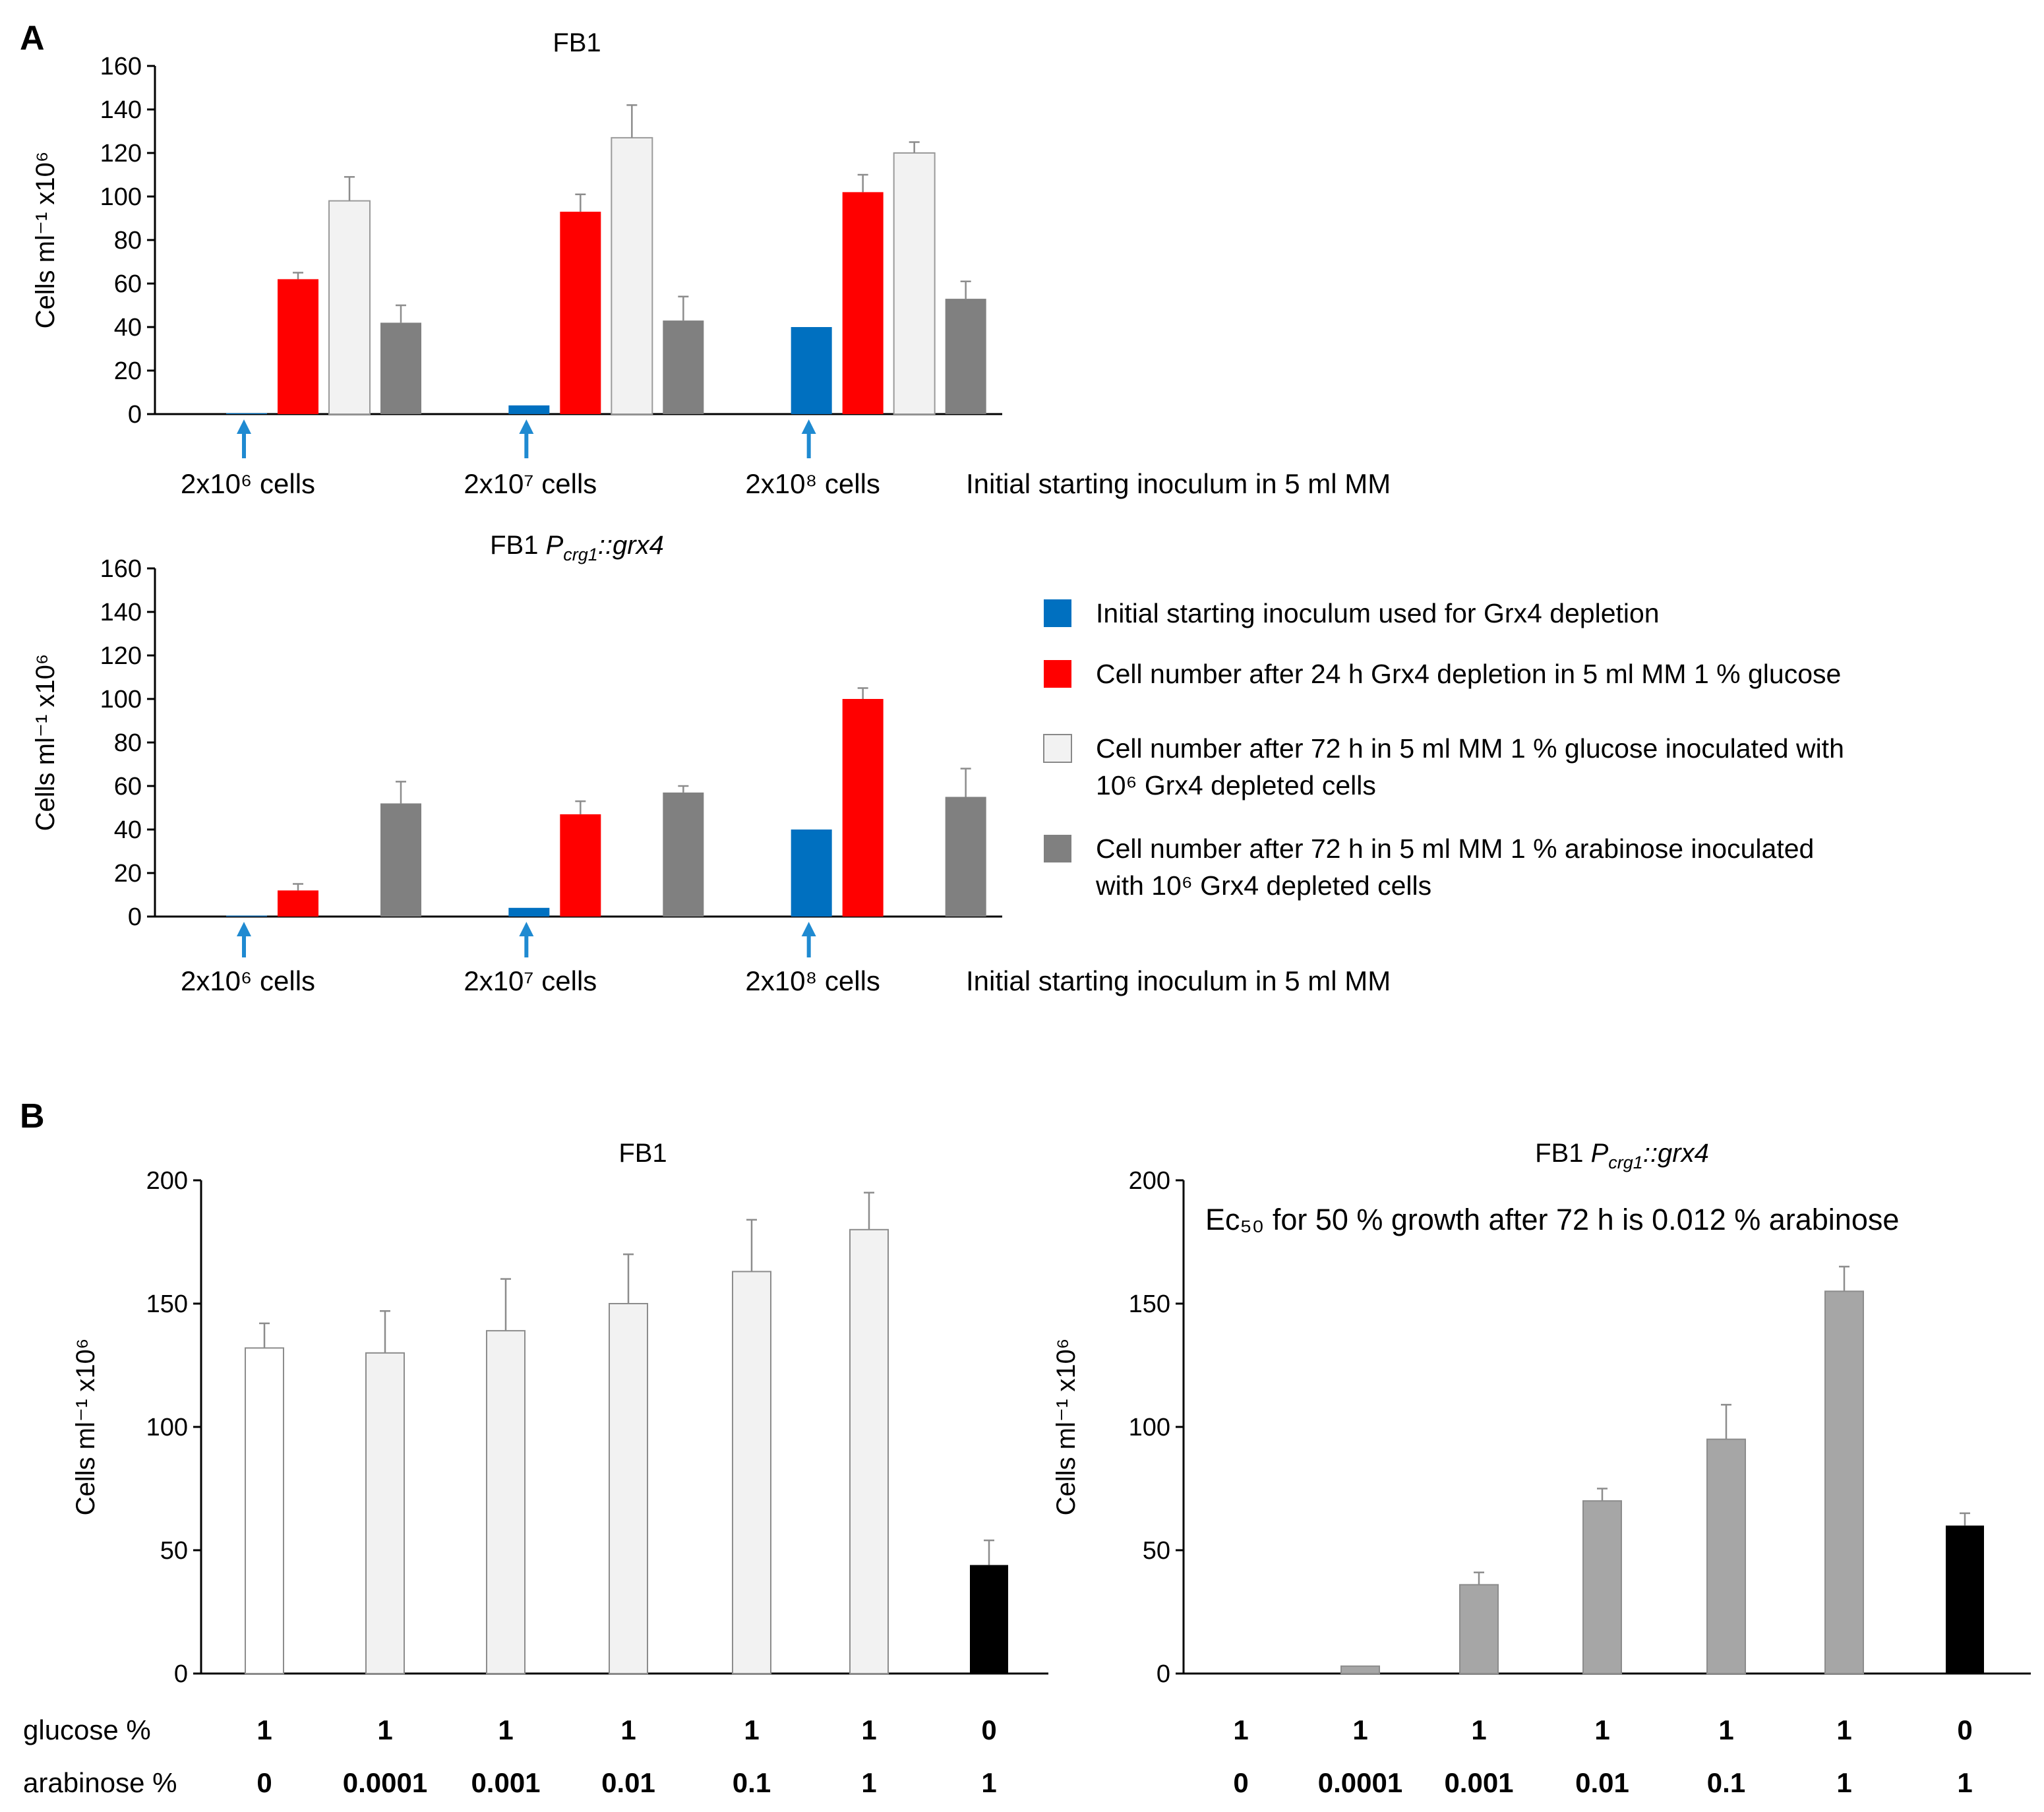 The image size is (2044, 1812). Describe the element at coordinates (1057, 848) in the screenshot. I see `legend-swatch-arabinose72h` at that location.